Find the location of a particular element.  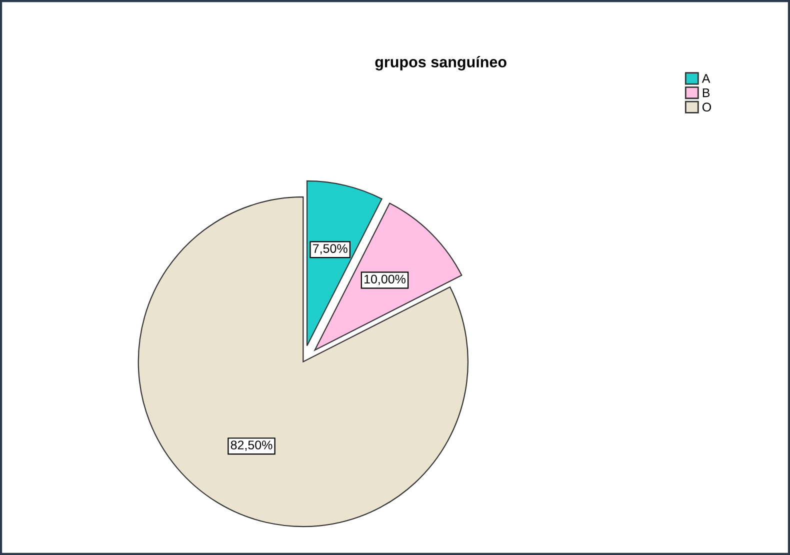

legend-label: A is located at coordinates (706, 78).